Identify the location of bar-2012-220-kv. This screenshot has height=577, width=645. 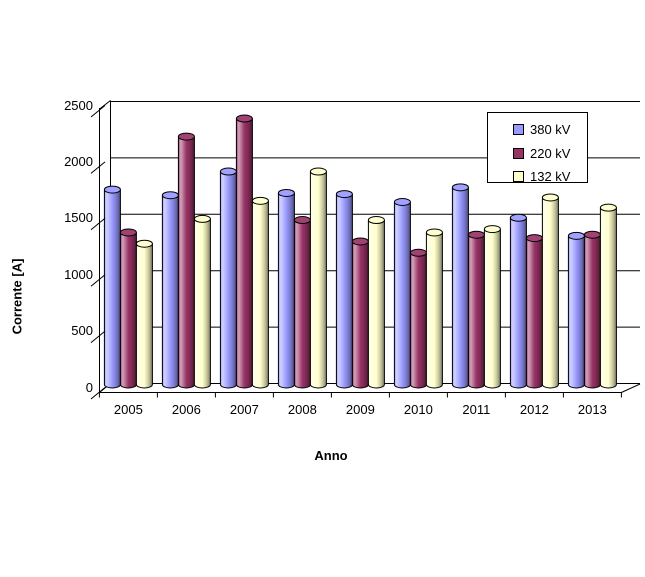
(534, 311).